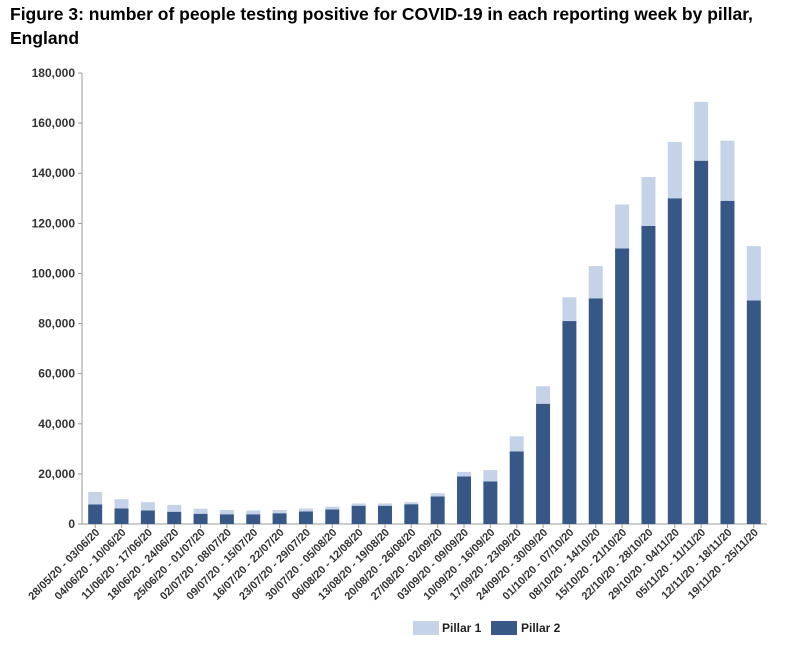 This screenshot has width=801, height=652. Describe the element at coordinates (71, 524) in the screenshot. I see `y-tick-label: 0` at that location.